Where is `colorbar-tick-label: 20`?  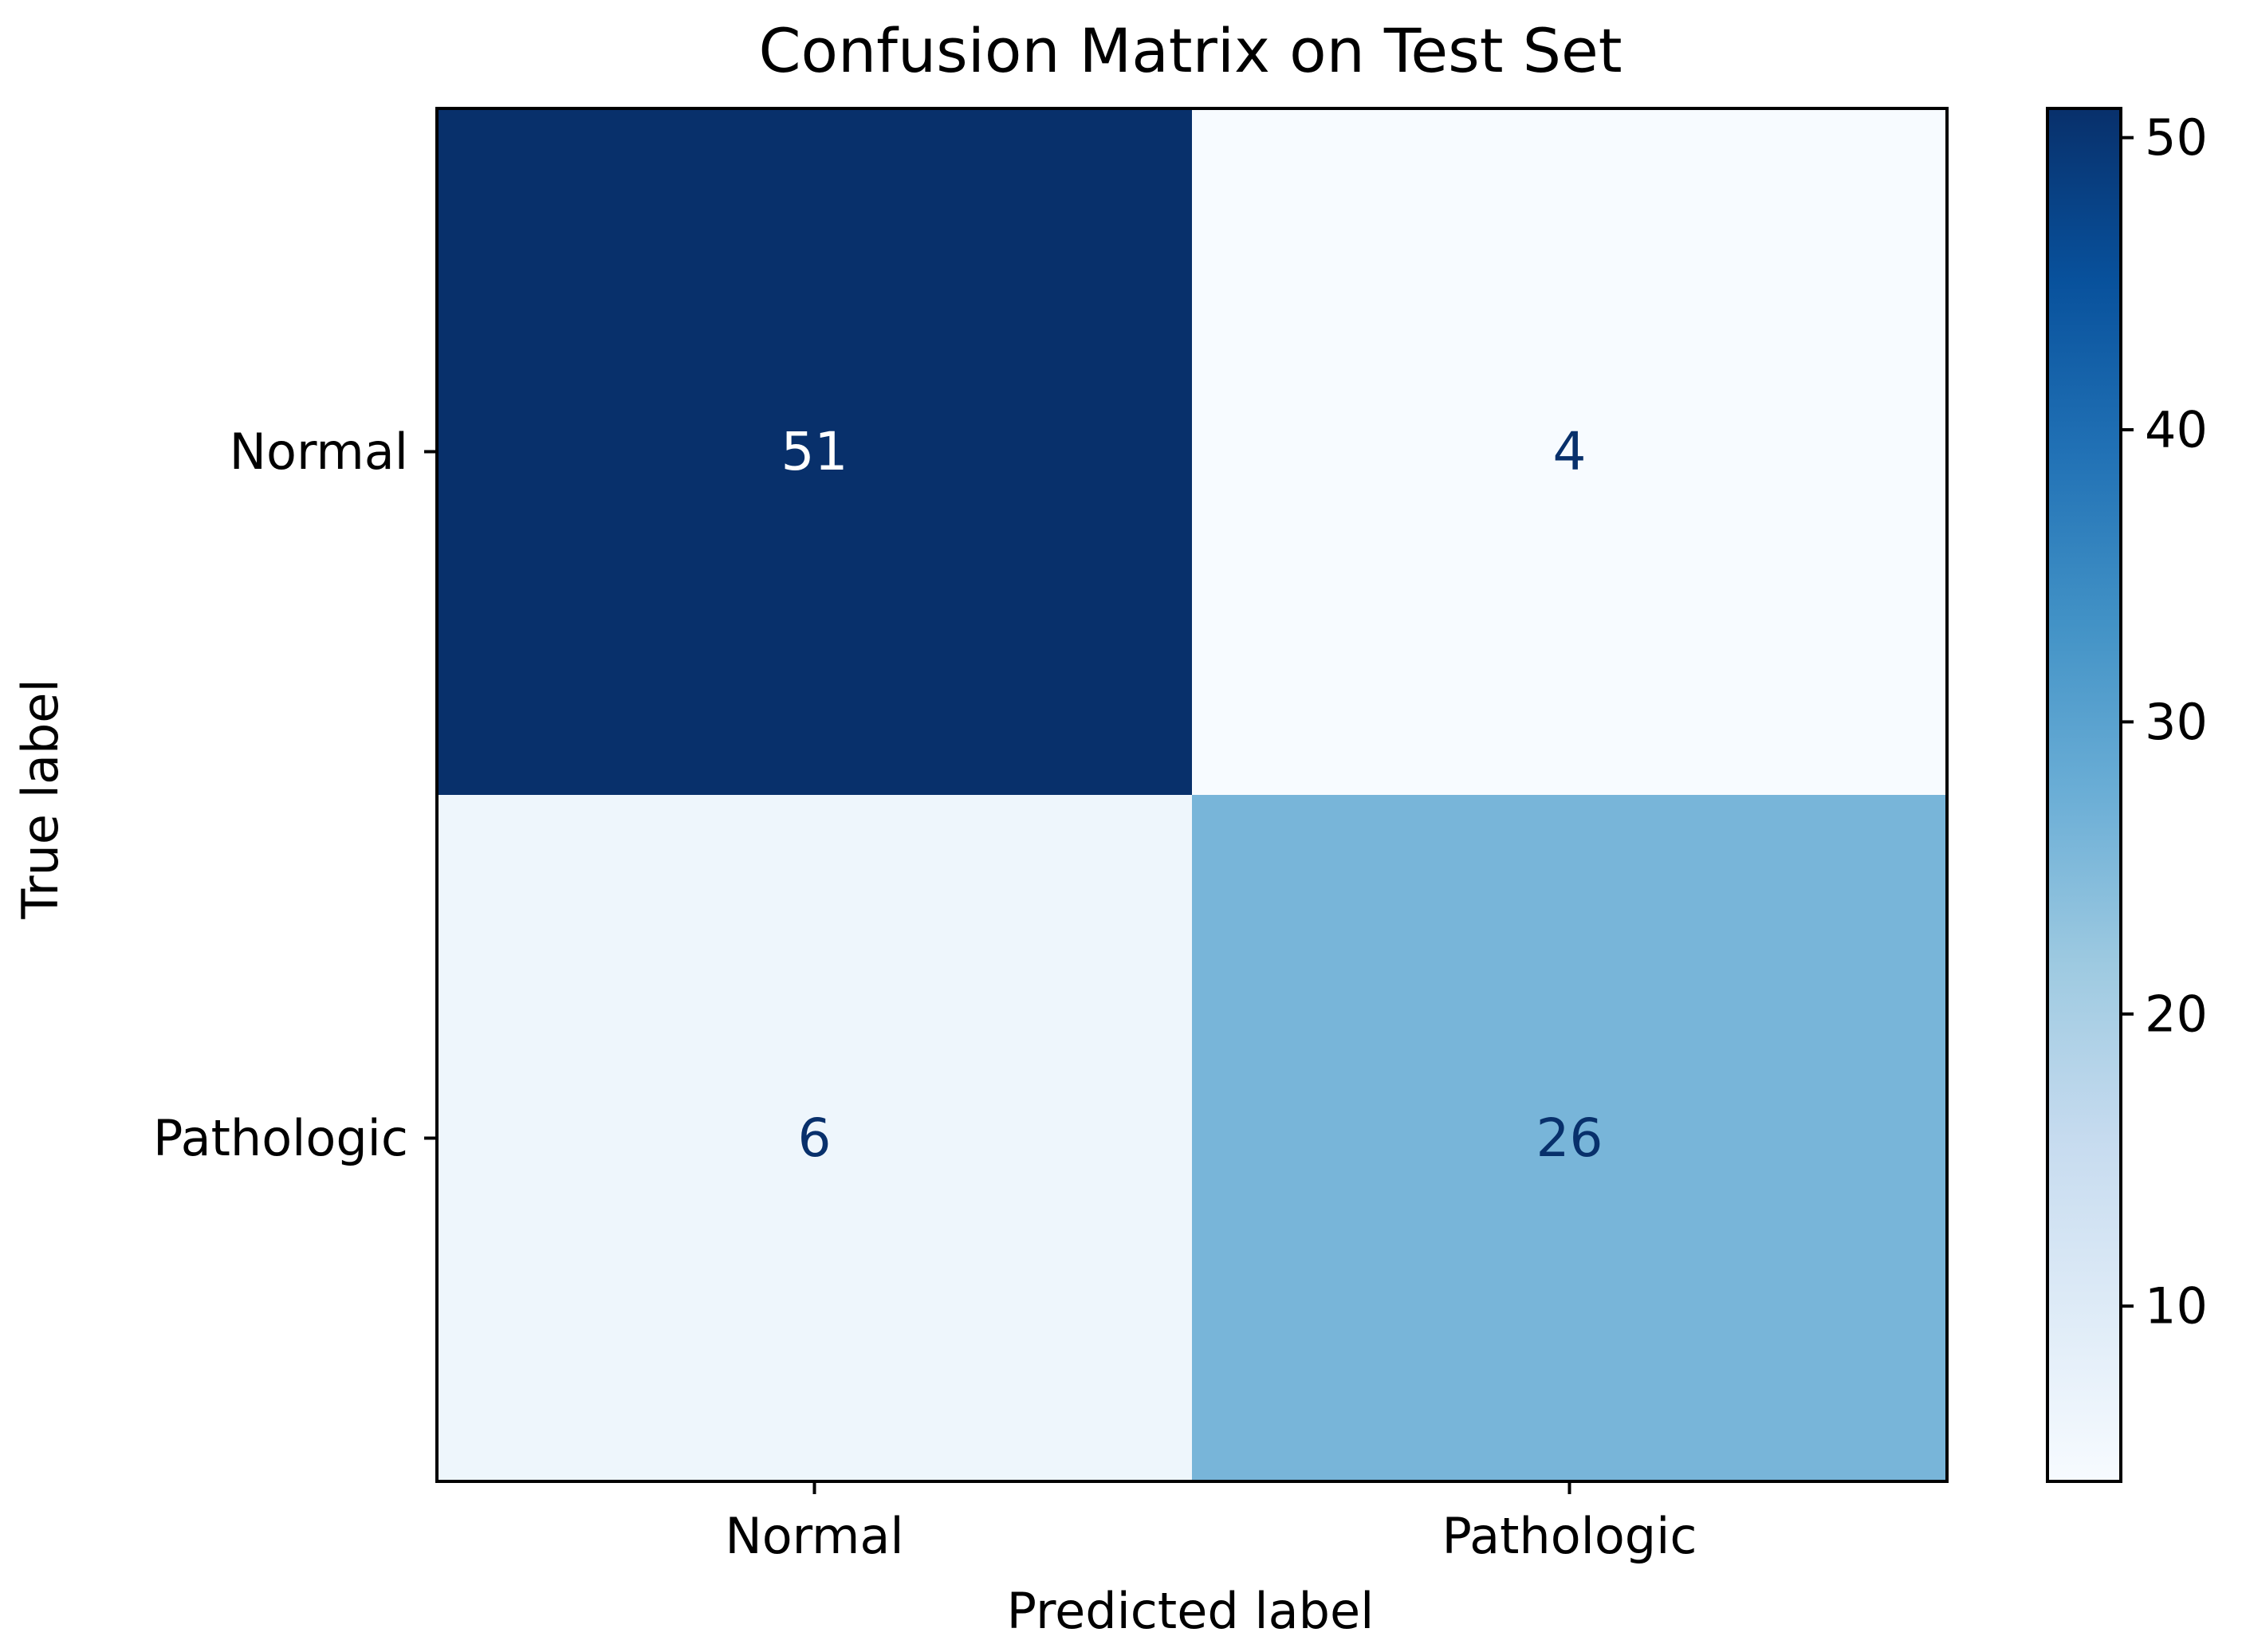
colorbar-tick-label: 20 is located at coordinates (2176, 1014).